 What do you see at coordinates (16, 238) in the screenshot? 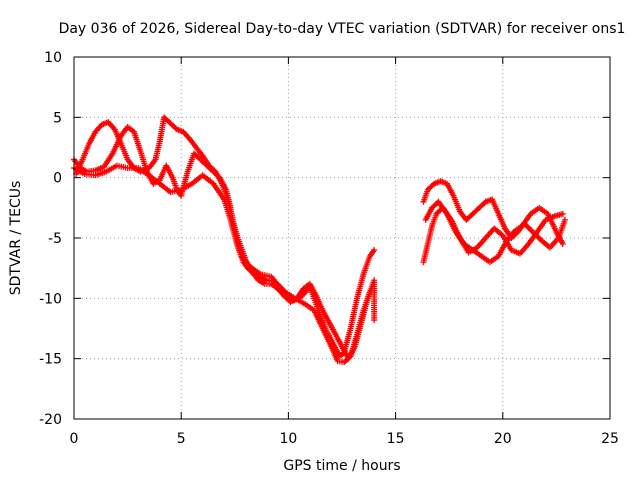
I see `y-axis-label: SDTVAR / TECUs` at bounding box center [16, 238].